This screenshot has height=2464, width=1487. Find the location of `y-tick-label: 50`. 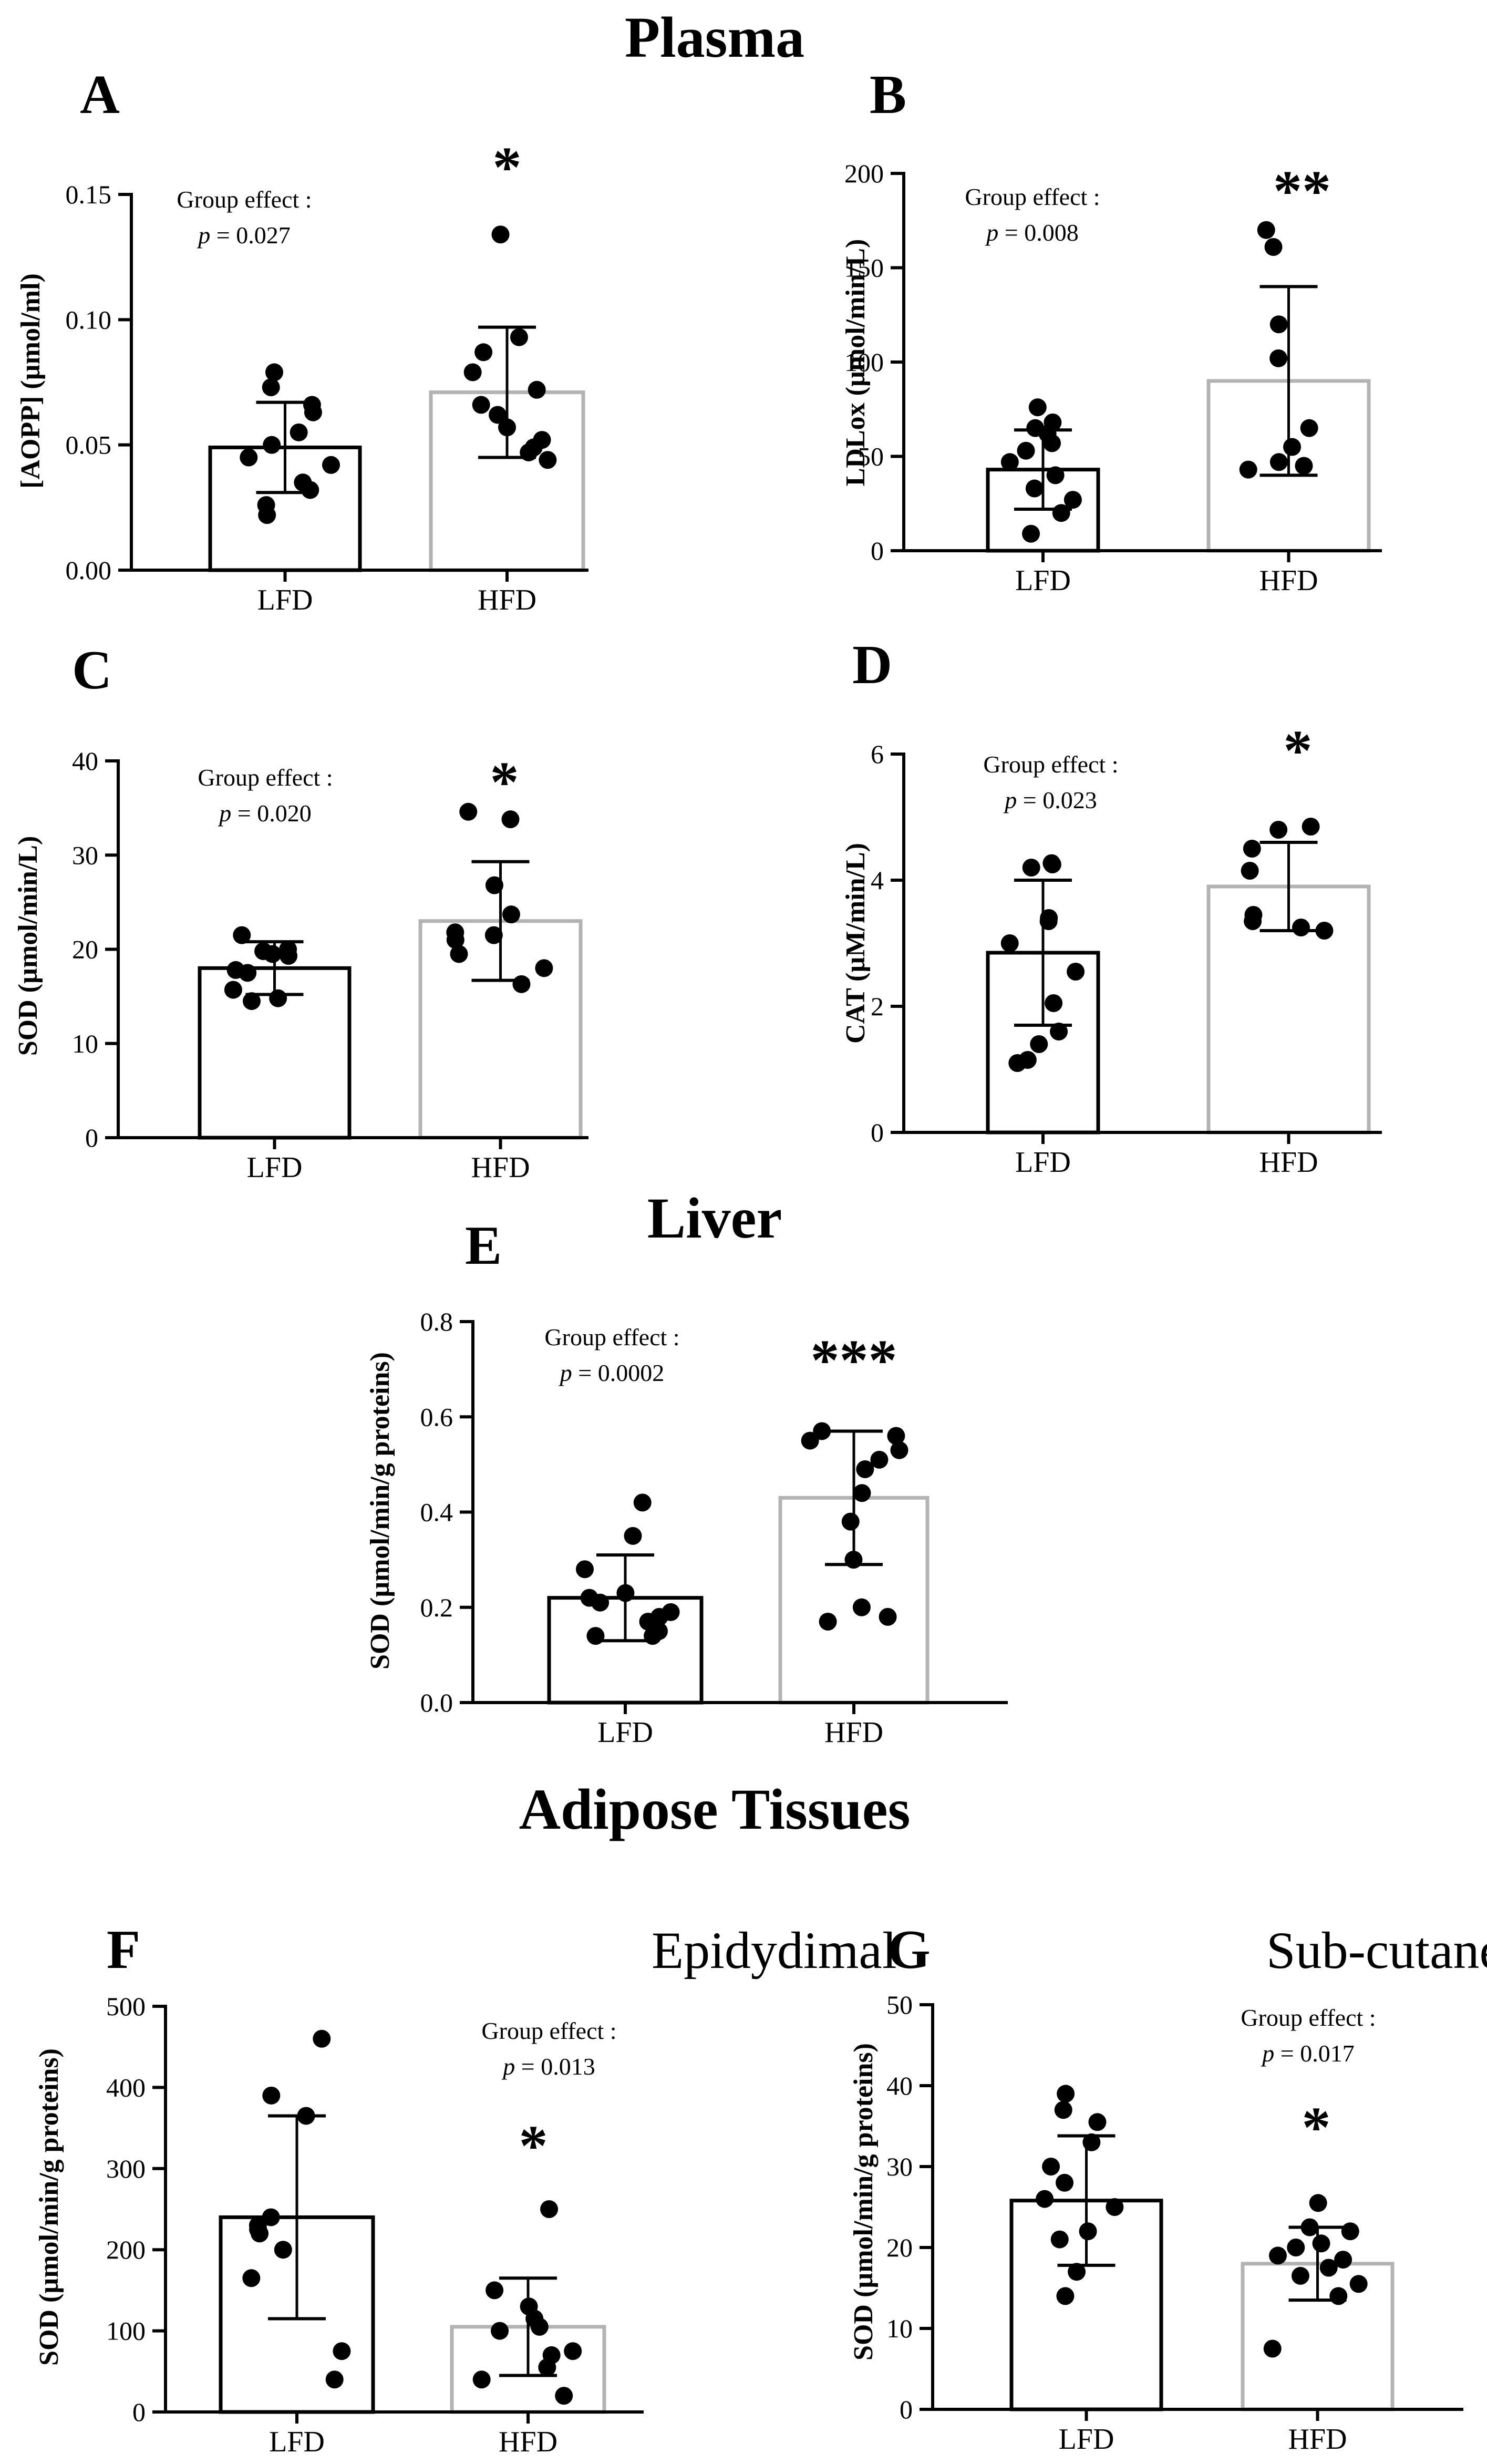

y-tick-label: 50 is located at coordinates (871, 456).